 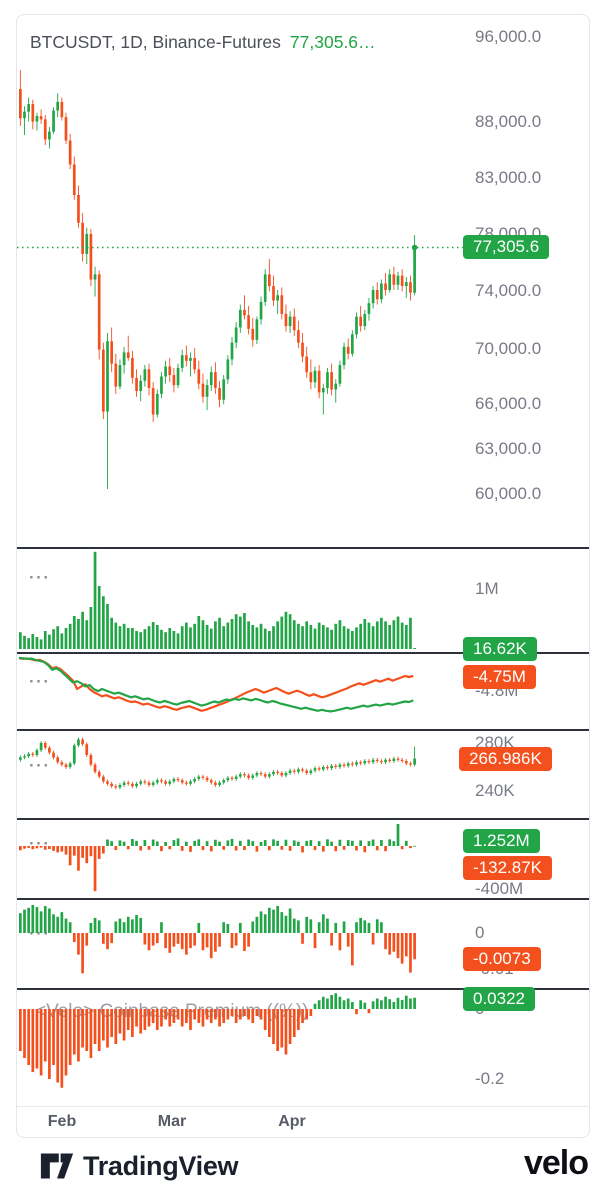 I want to click on volume-value-badge: 16.62K, so click(x=500, y=649).